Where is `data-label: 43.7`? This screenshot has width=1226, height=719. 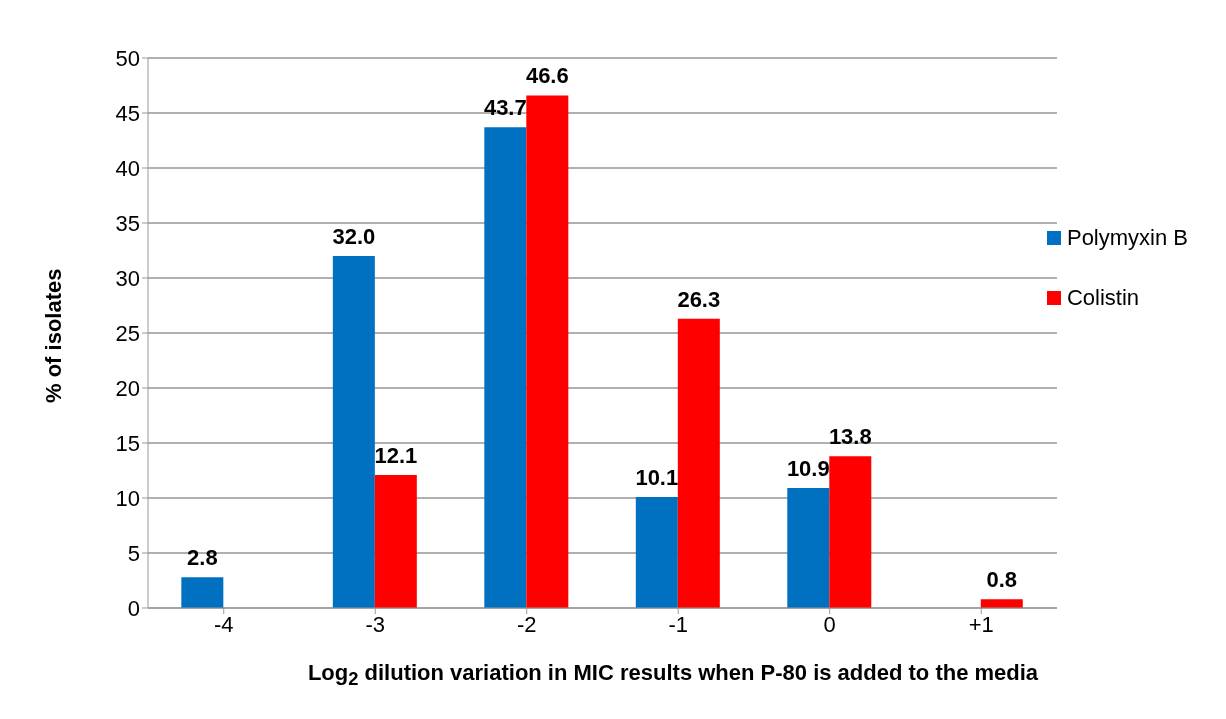 data-label: 43.7 is located at coordinates (505, 108).